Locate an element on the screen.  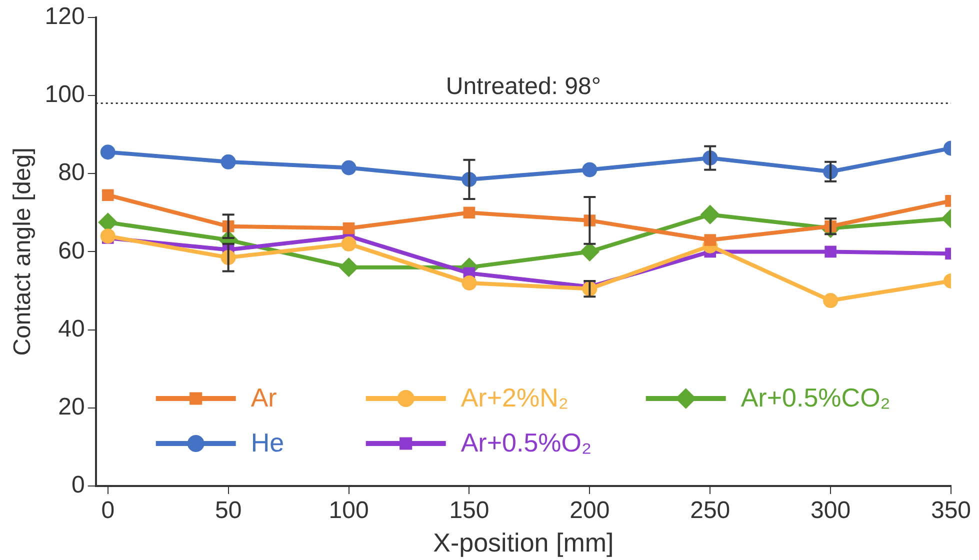
x-tick-label: 300 is located at coordinates (830, 510).